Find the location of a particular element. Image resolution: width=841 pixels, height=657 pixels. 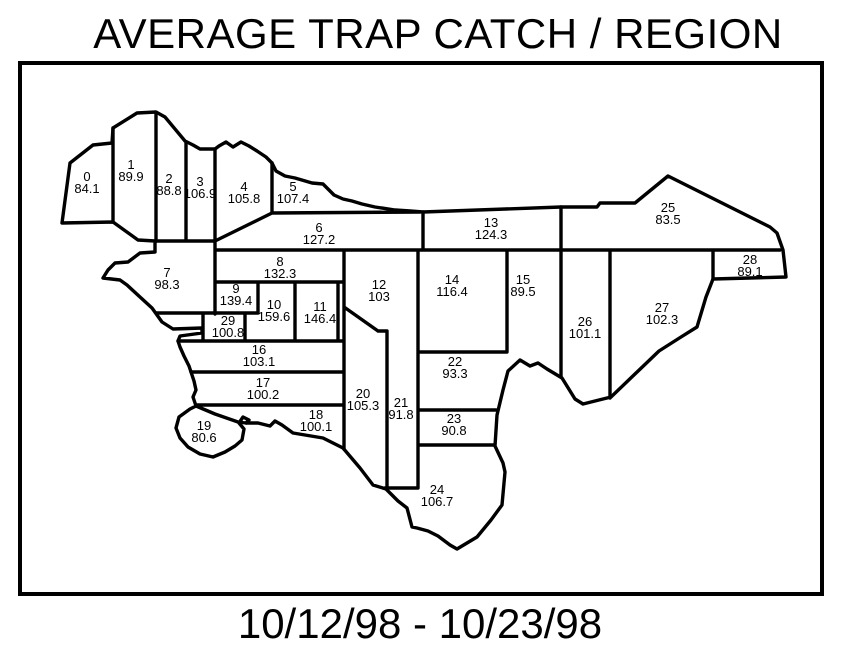

region-label-id: 25 is located at coordinates (668, 207).